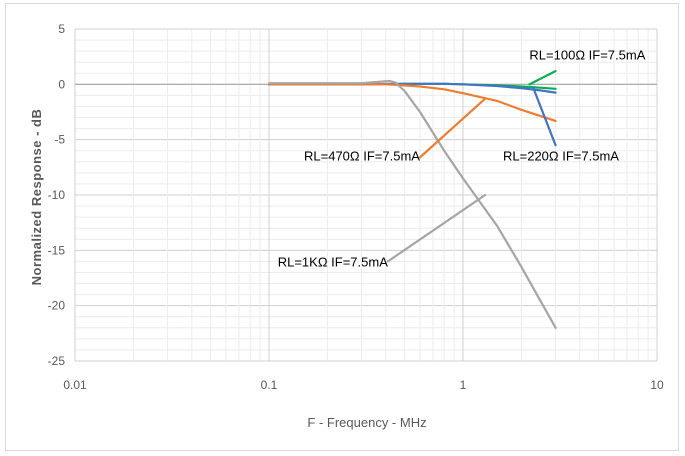  Describe the element at coordinates (657, 385) in the screenshot. I see `x-tick-label: 10` at that location.